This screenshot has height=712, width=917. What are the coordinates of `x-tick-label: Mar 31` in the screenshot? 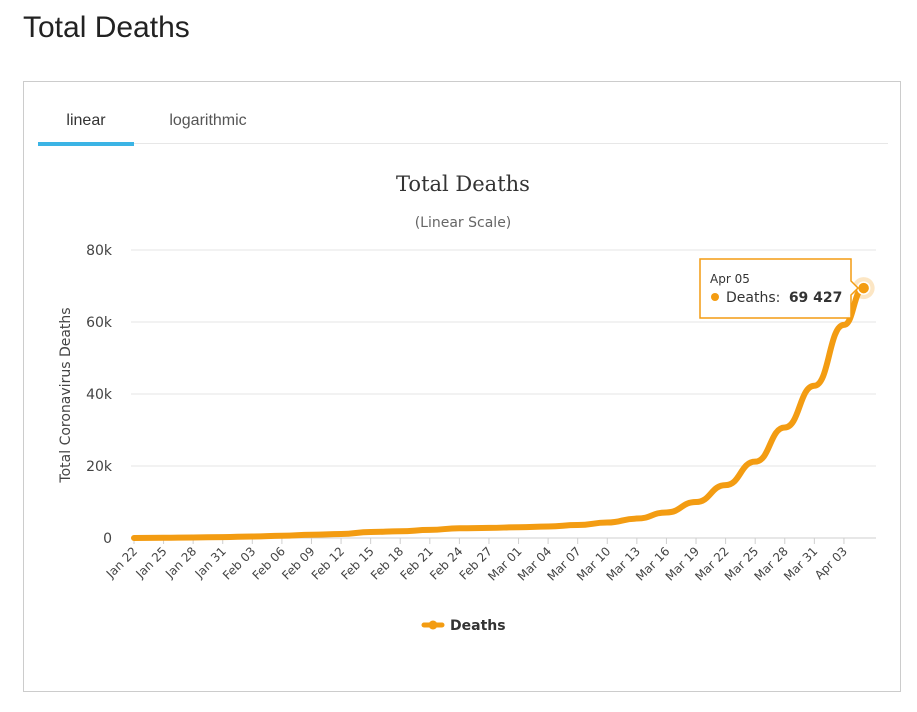 It's located at (800, 563).